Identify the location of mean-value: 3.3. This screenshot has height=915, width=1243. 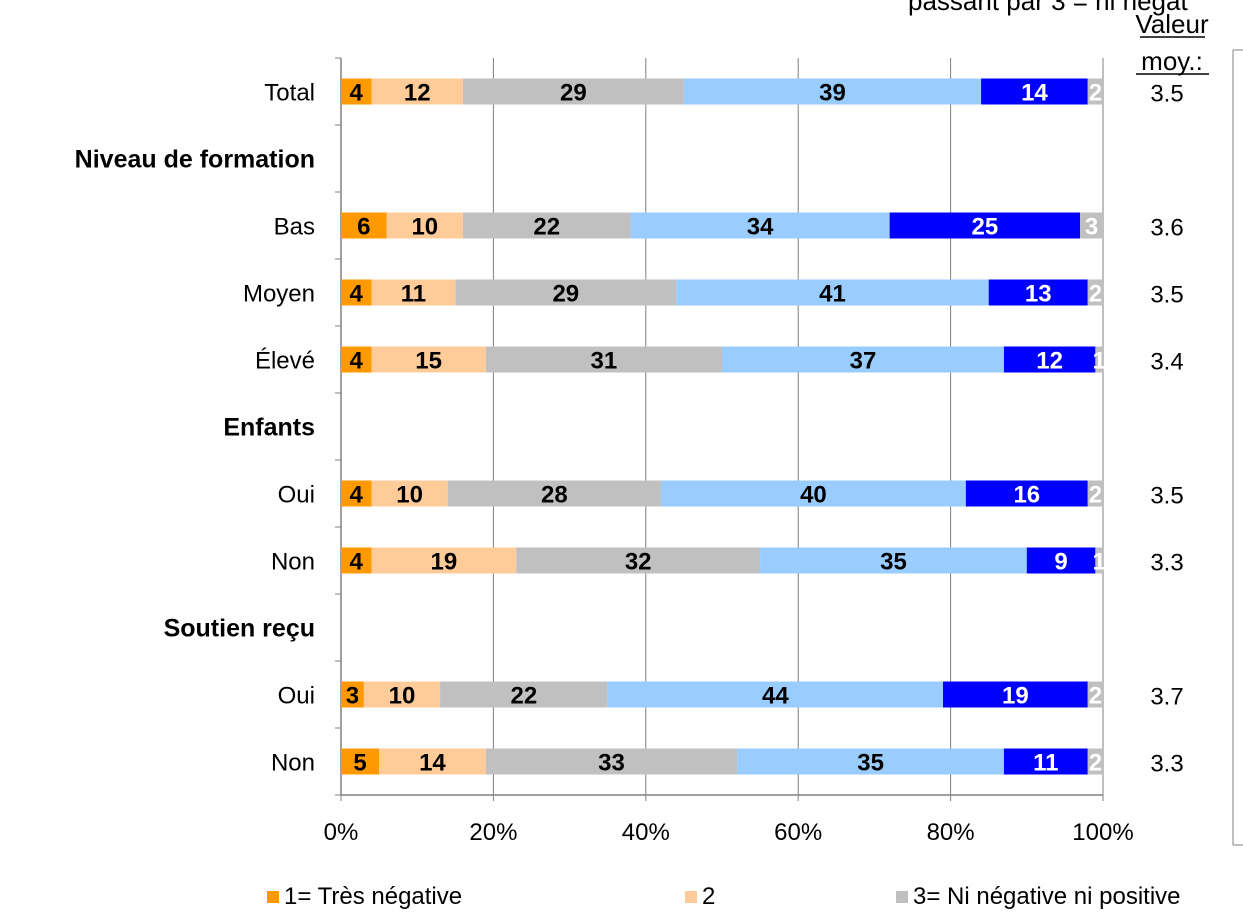
(1166, 563).